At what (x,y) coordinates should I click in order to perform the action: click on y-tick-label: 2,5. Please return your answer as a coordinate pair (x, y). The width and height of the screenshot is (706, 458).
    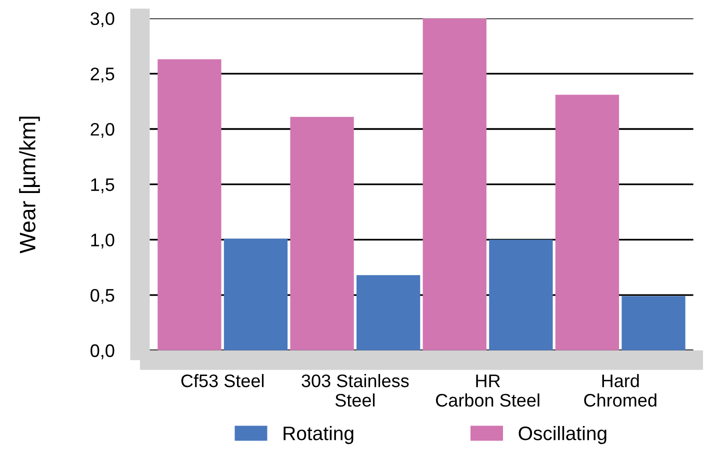
    Looking at the image, I should click on (102, 75).